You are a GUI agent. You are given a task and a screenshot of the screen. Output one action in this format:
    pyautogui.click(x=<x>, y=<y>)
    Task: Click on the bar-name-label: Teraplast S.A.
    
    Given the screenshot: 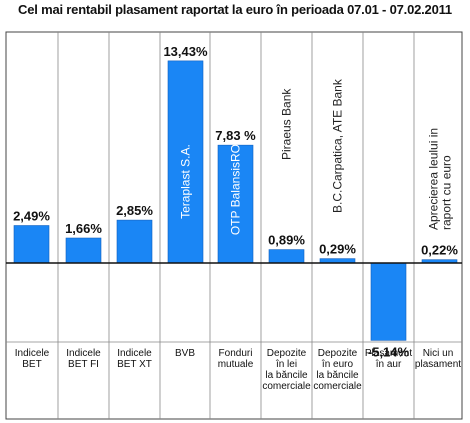 What is the action you would take?
    pyautogui.click(x=186, y=181)
    